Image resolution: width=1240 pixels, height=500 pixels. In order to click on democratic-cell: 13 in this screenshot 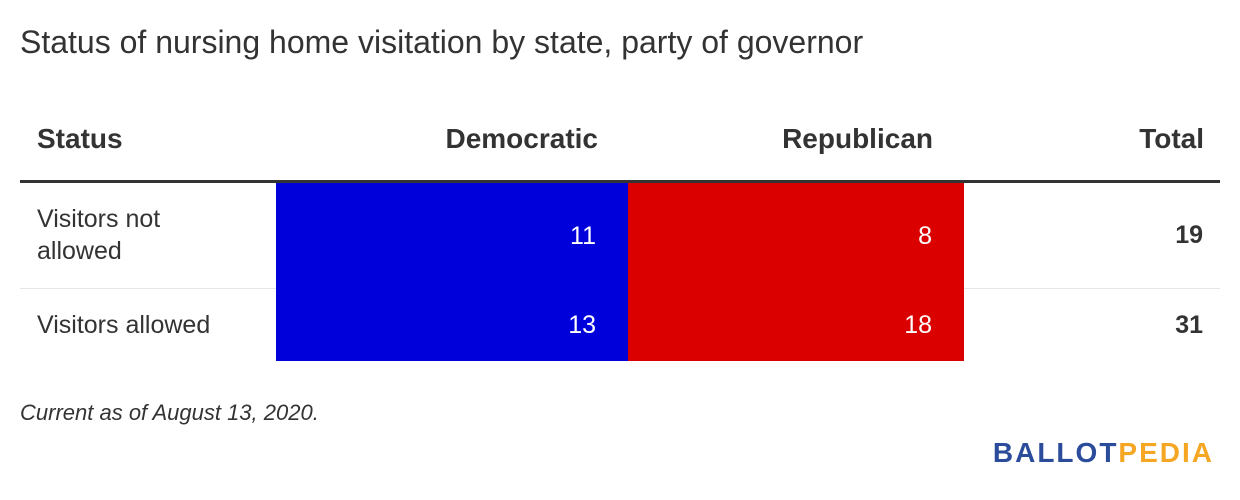, I will do `click(452, 325)`.